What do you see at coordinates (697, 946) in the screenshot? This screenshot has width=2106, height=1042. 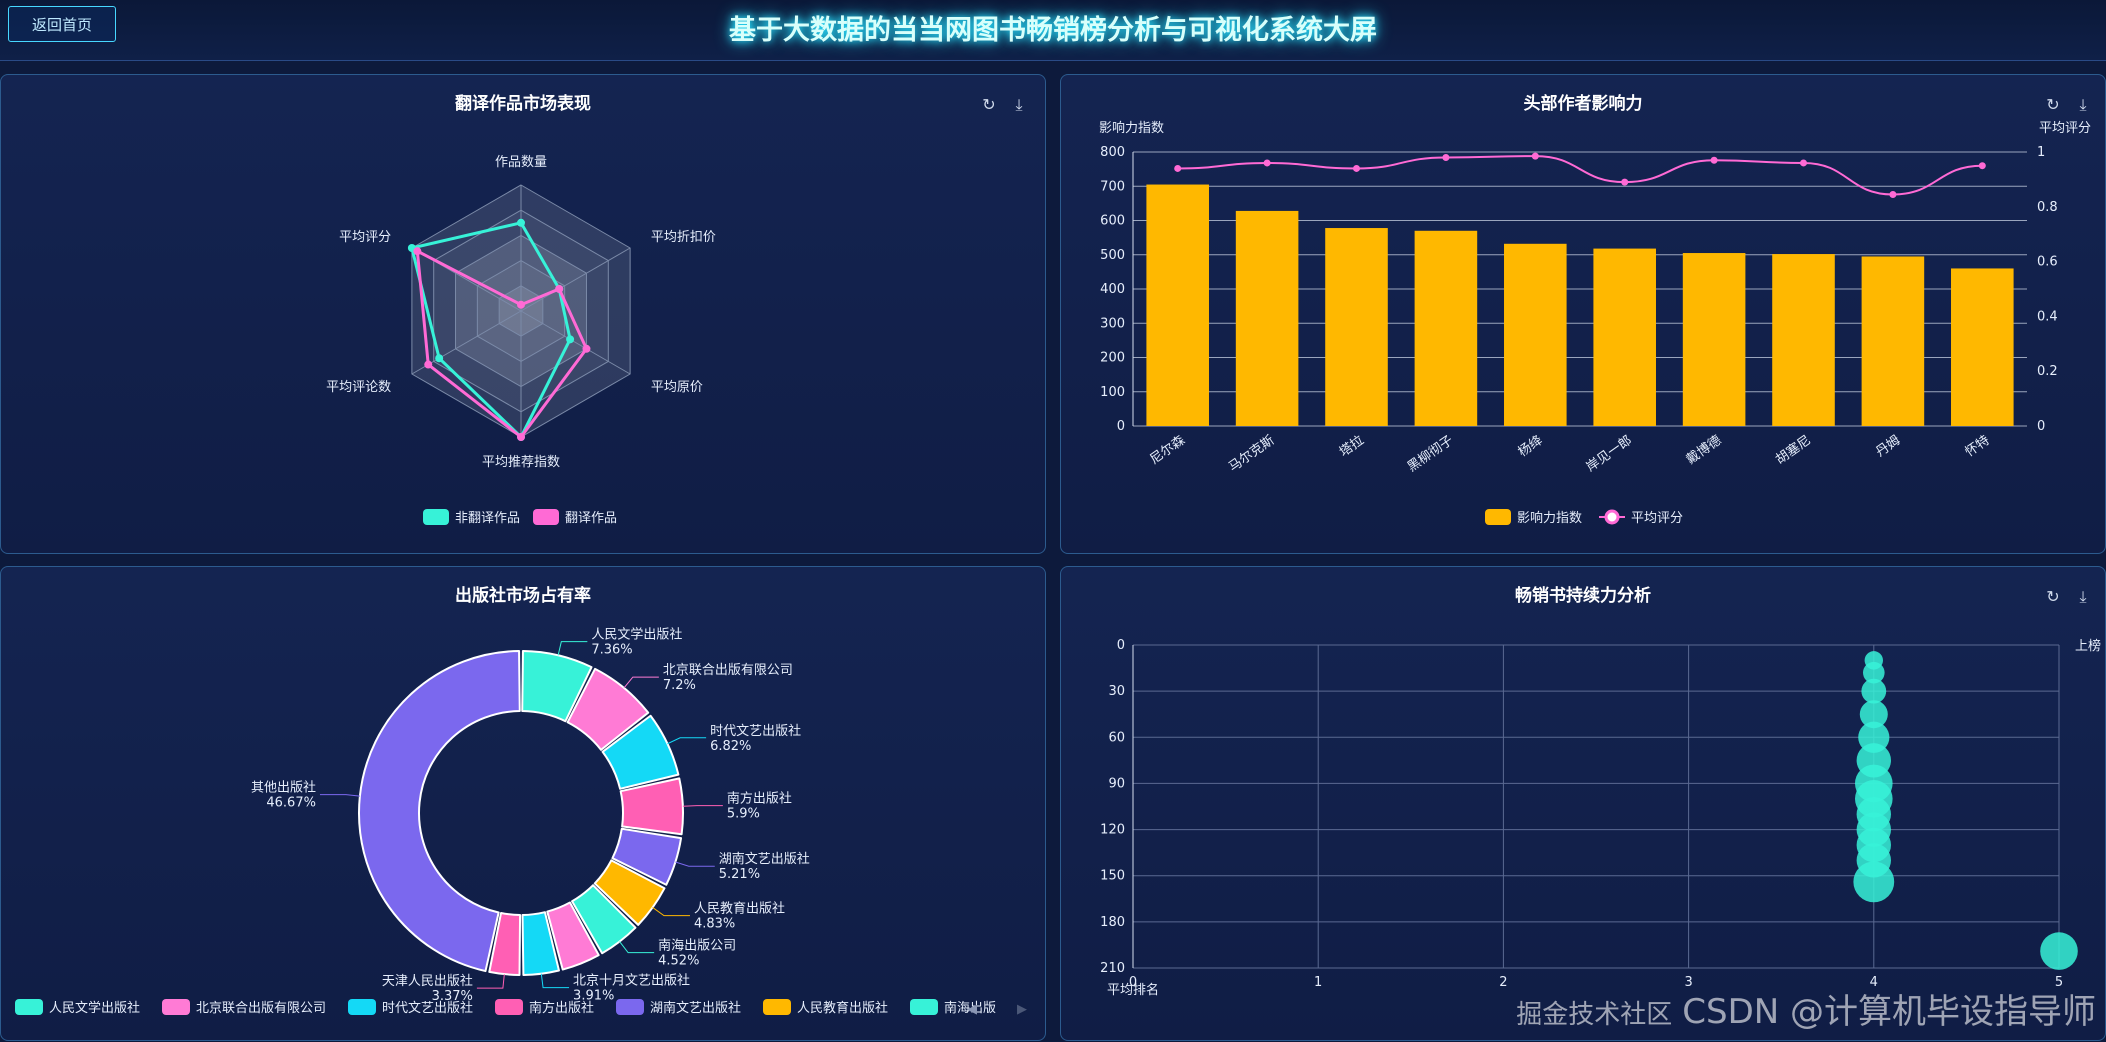 I see `pie-slice-label: 南海出版公司` at bounding box center [697, 946].